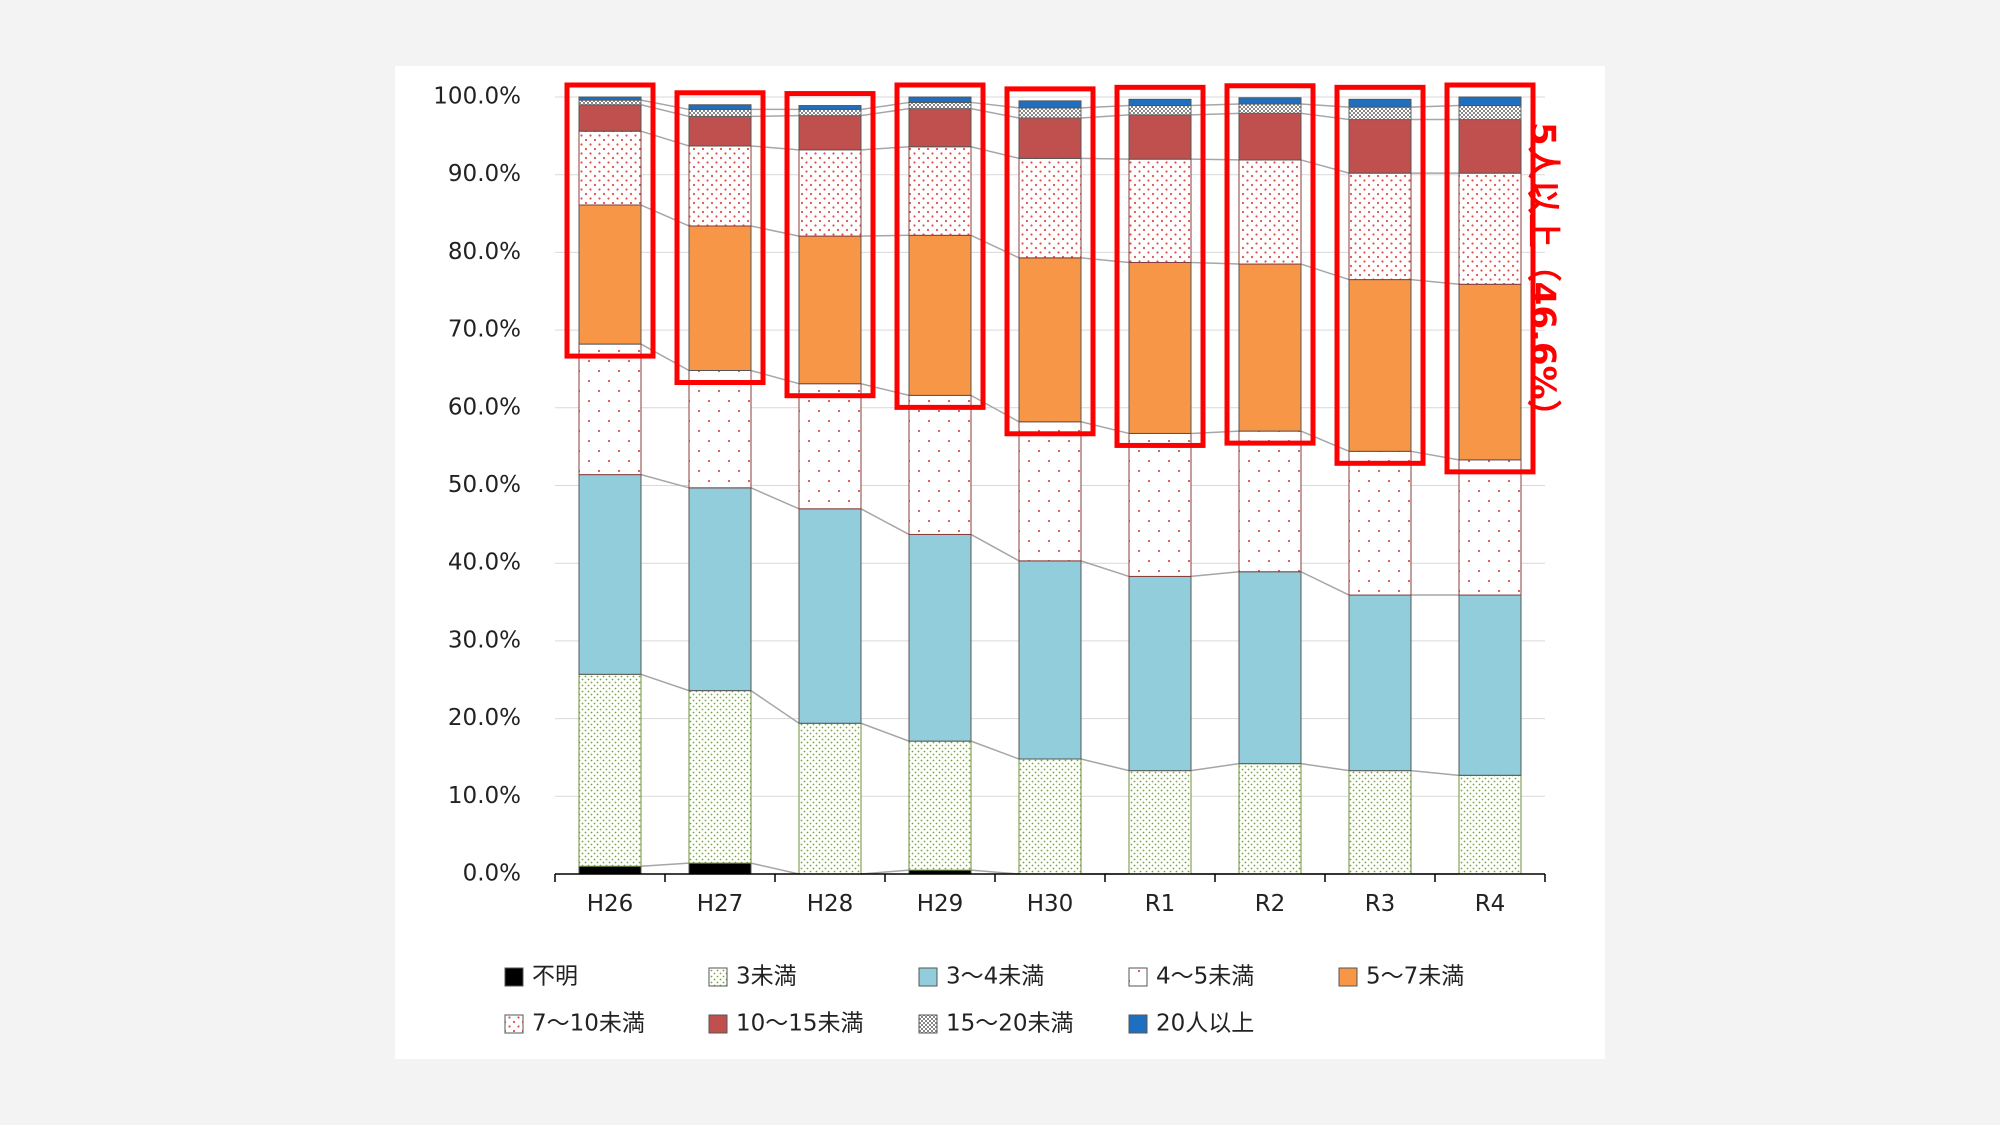 This screenshot has height=1125, width=2000. Describe the element at coordinates (1205, 1024) in the screenshot. I see `legend-label: 20人以上` at that location.